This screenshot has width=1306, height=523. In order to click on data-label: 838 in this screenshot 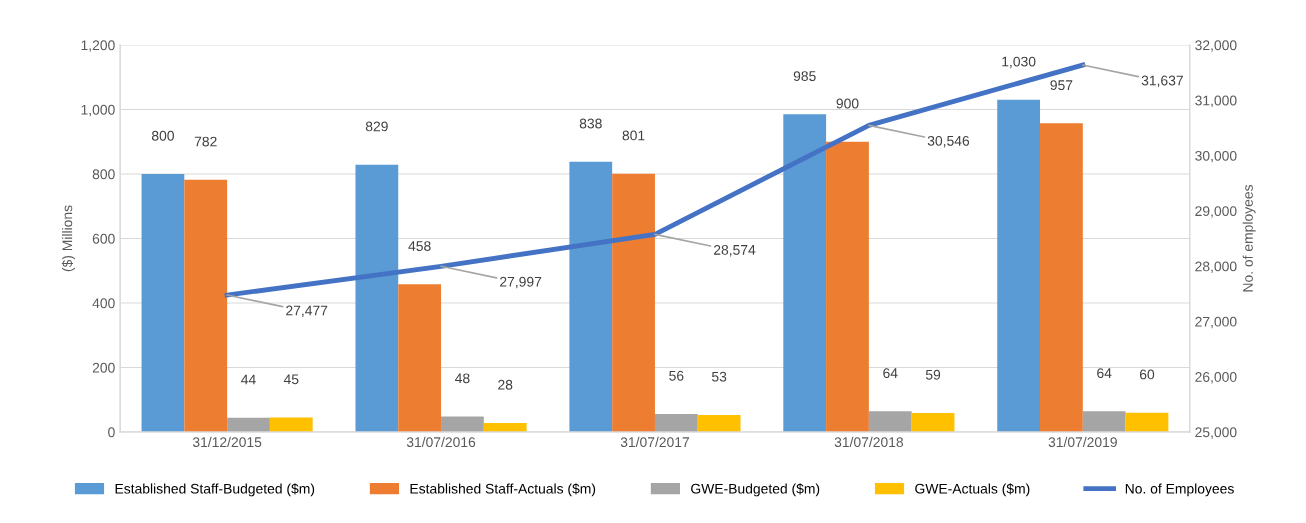, I will do `click(590, 123)`.